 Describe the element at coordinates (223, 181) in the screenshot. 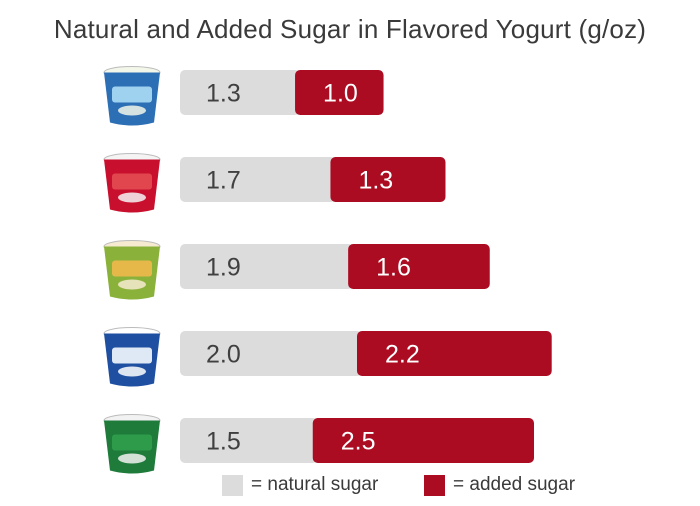

I see `natural-sugar-label: 1.7` at that location.